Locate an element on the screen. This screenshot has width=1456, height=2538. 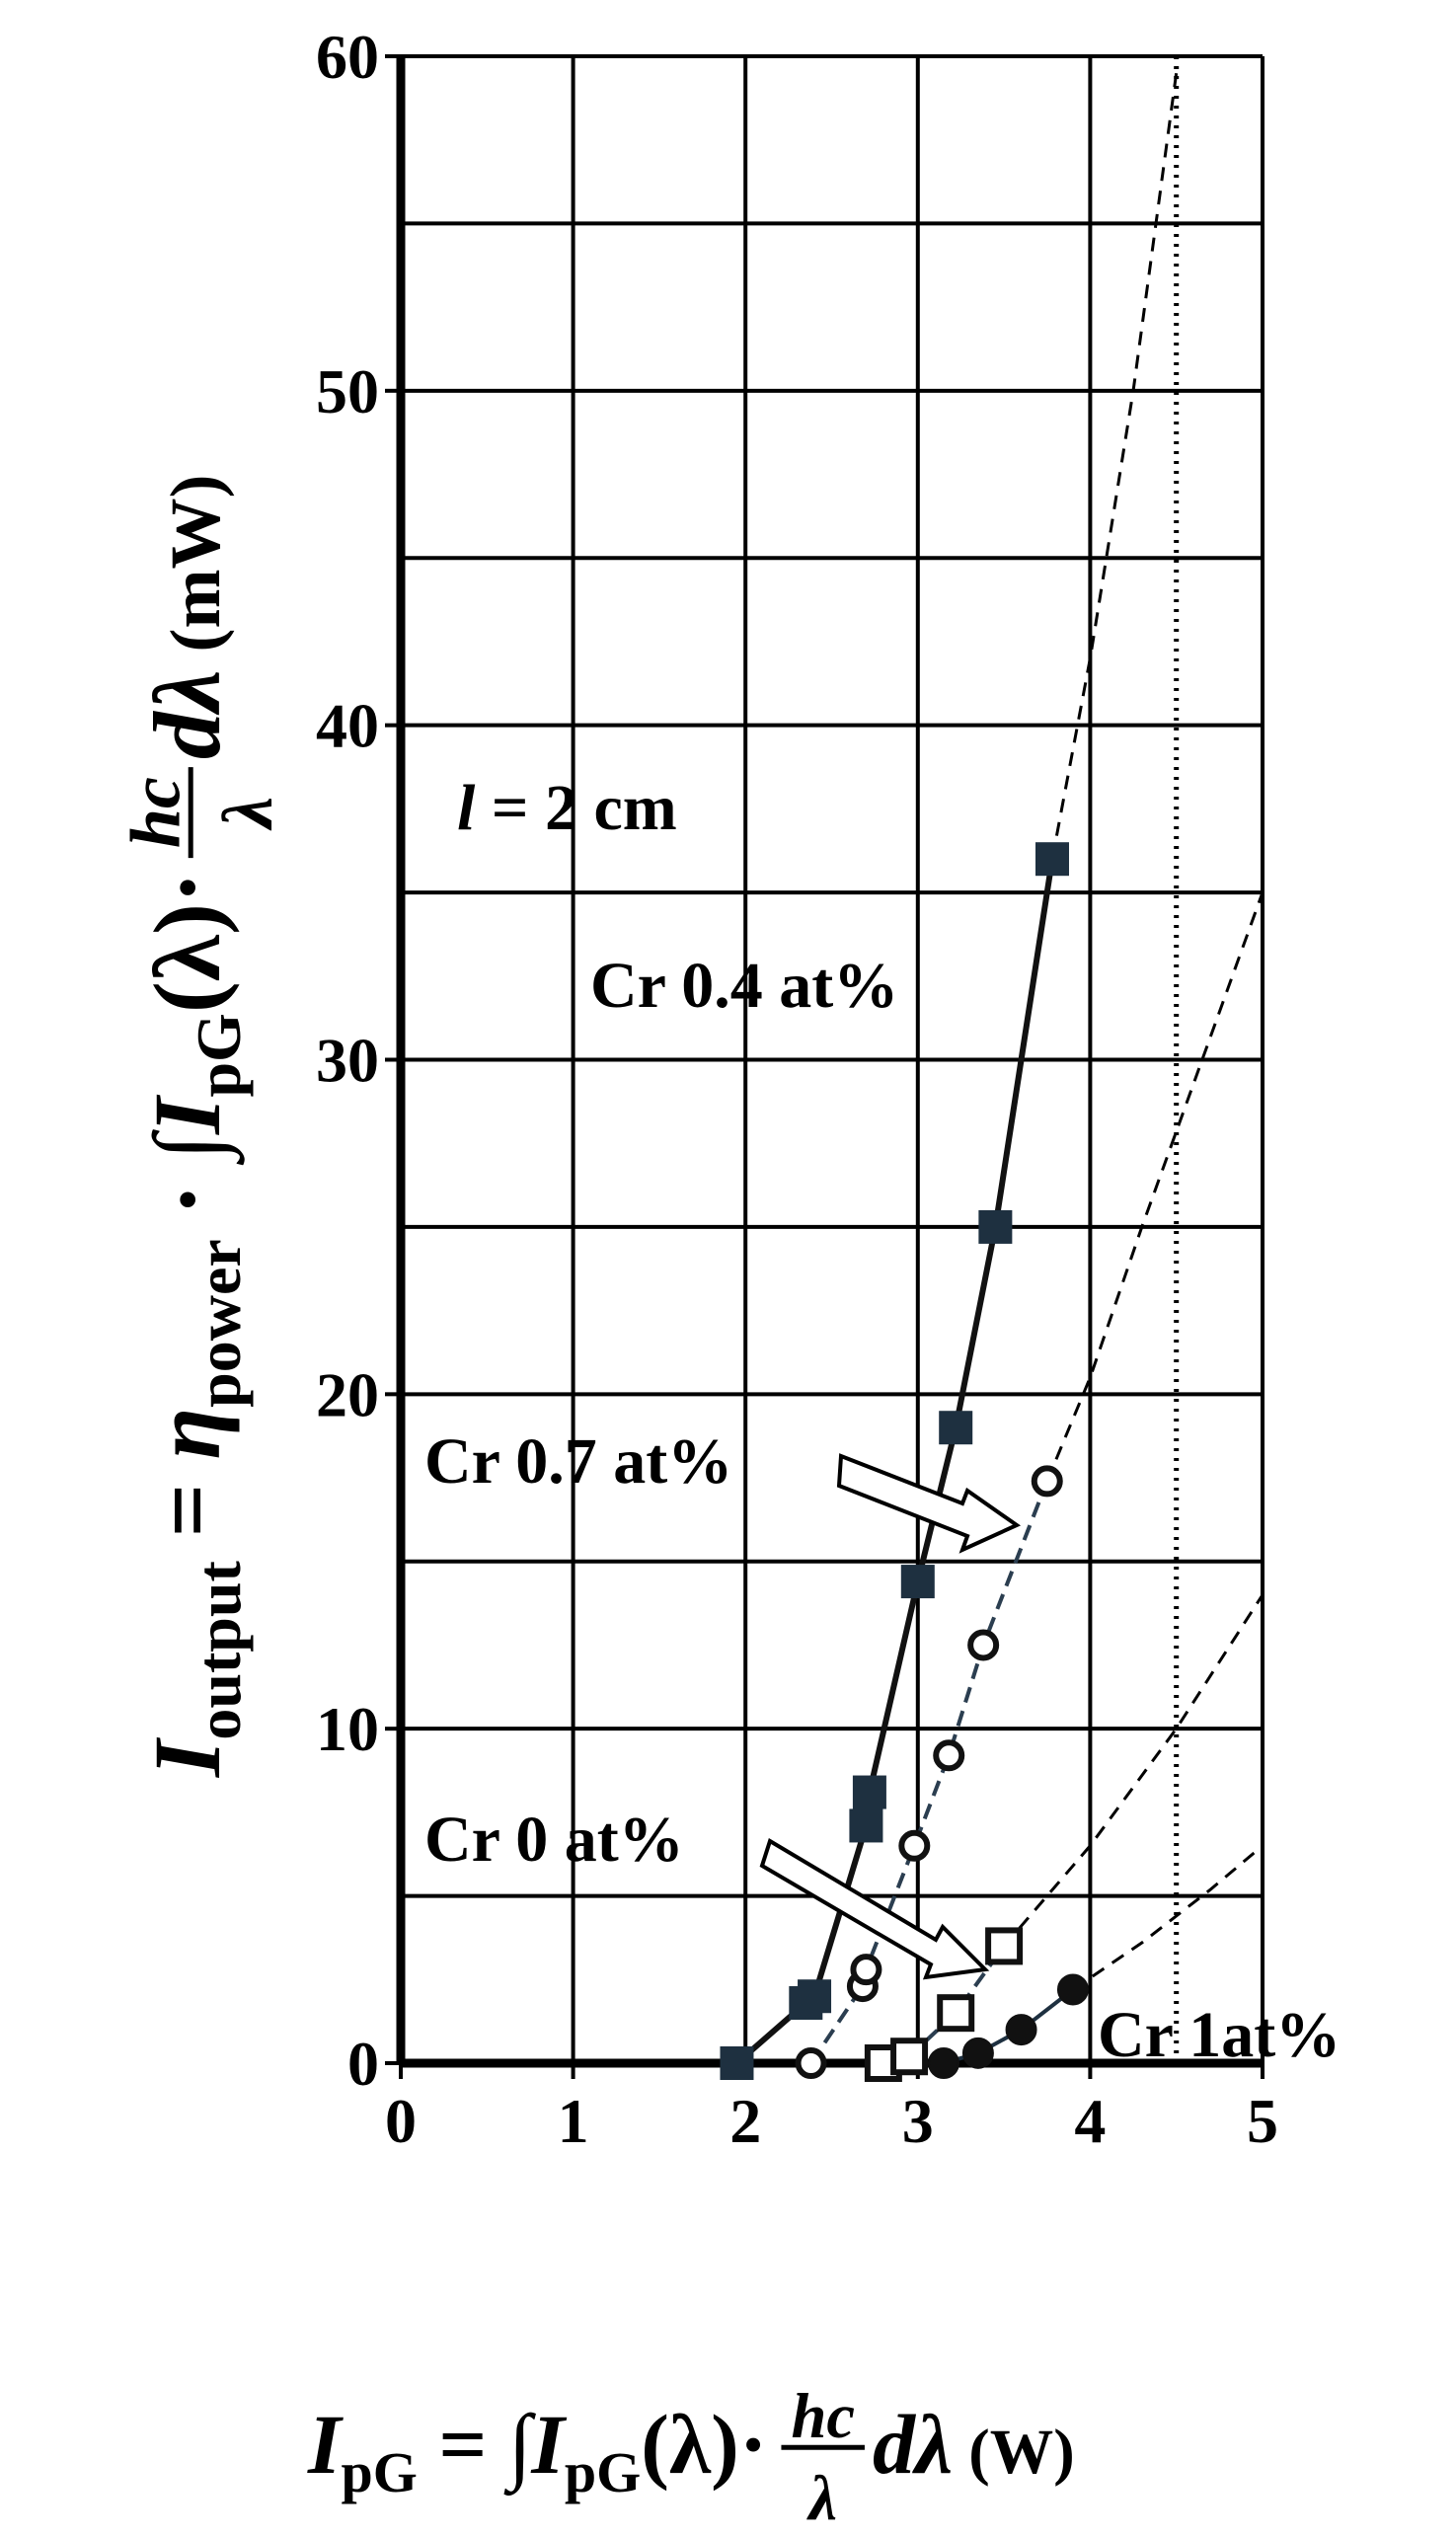
x-tick-label: 4 is located at coordinates (1090, 2121).